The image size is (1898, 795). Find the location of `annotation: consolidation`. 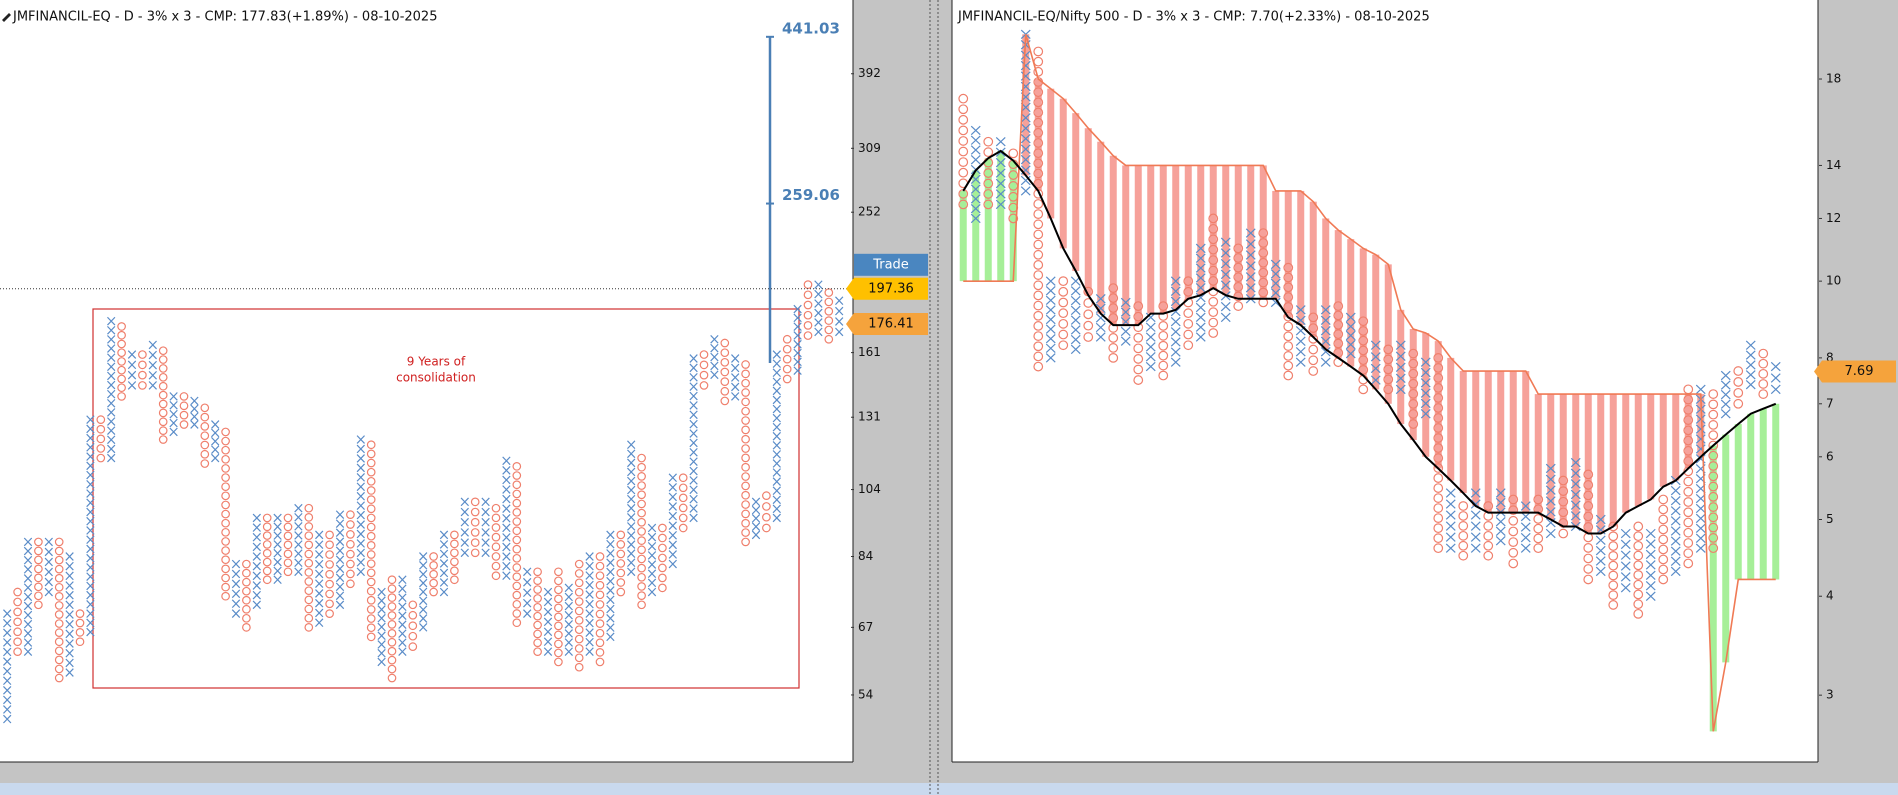

annotation: consolidation is located at coordinates (436, 378).